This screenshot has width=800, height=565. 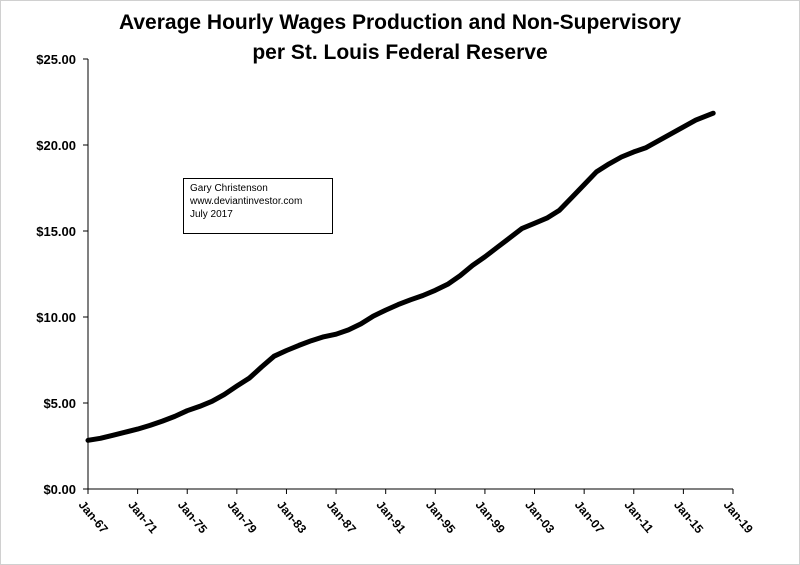 What do you see at coordinates (56, 145) in the screenshot?
I see `y-tick-label: $20.00` at bounding box center [56, 145].